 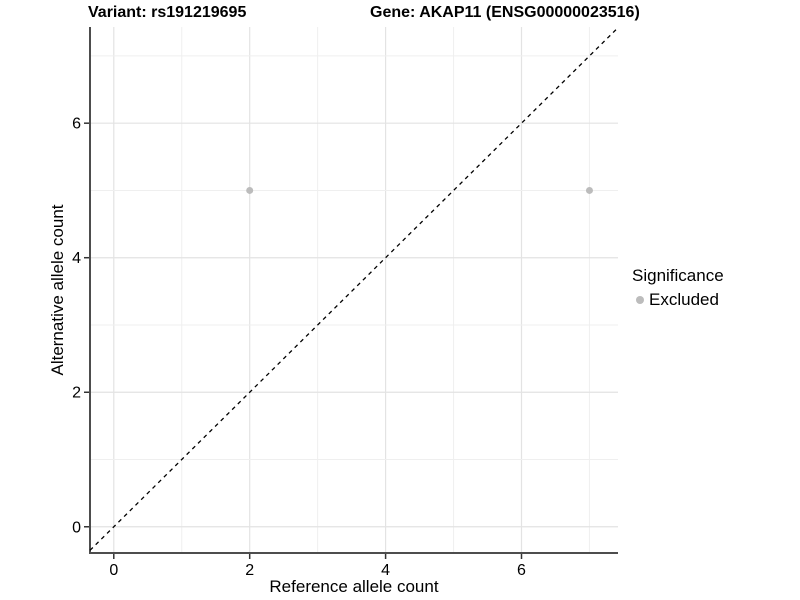 I want to click on y-axis-title: Alternative allele count, so click(x=57, y=290).